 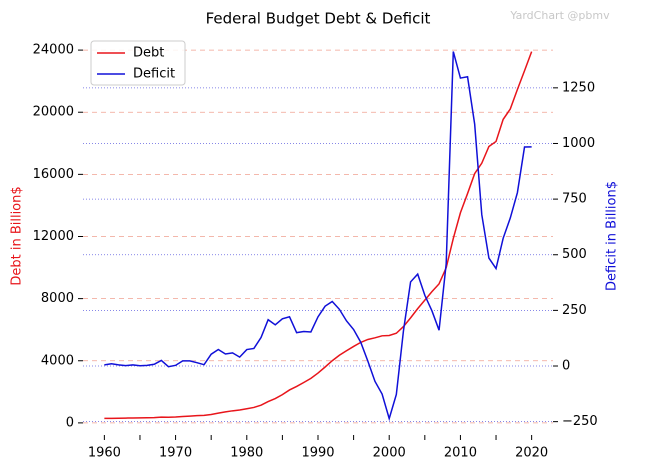 I want to click on y-tick-label: 12000, so click(x=53, y=236).